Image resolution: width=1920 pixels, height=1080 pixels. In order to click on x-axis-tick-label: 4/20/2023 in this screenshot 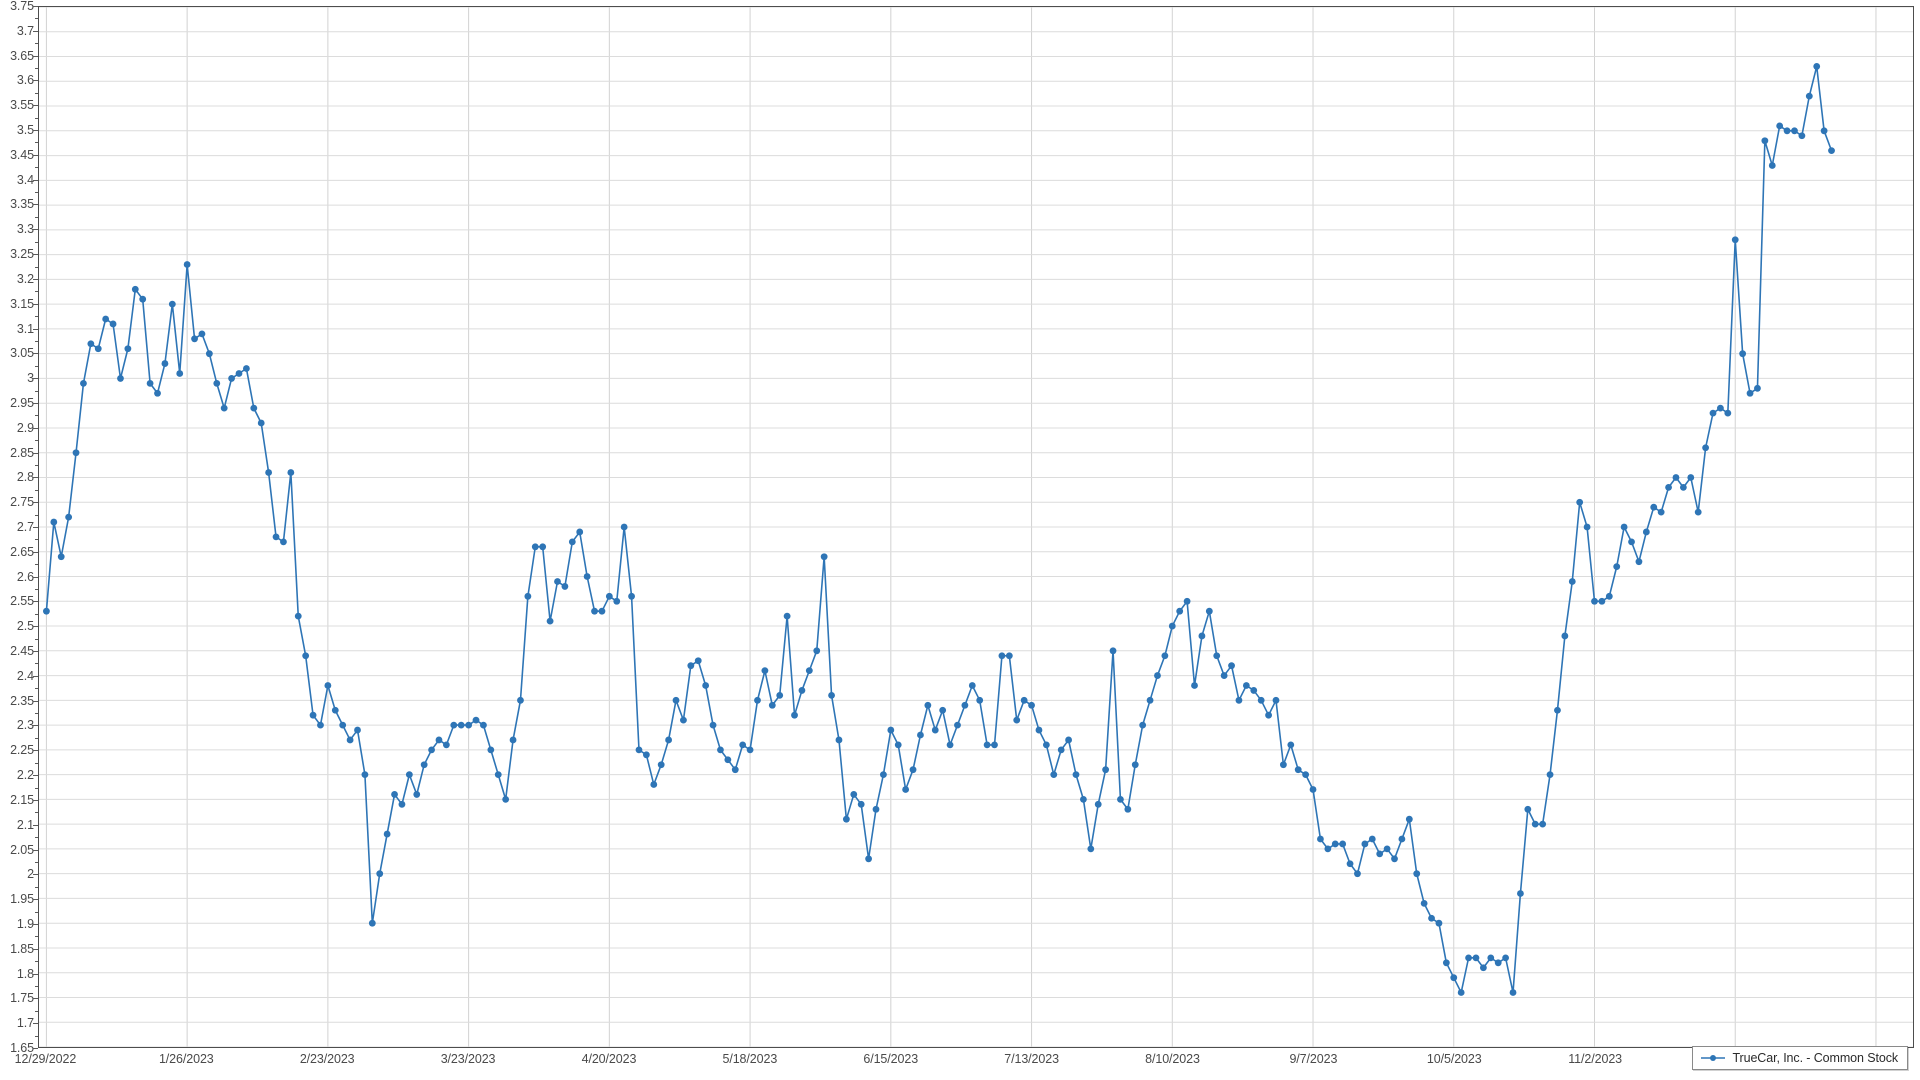, I will do `click(609, 1059)`.